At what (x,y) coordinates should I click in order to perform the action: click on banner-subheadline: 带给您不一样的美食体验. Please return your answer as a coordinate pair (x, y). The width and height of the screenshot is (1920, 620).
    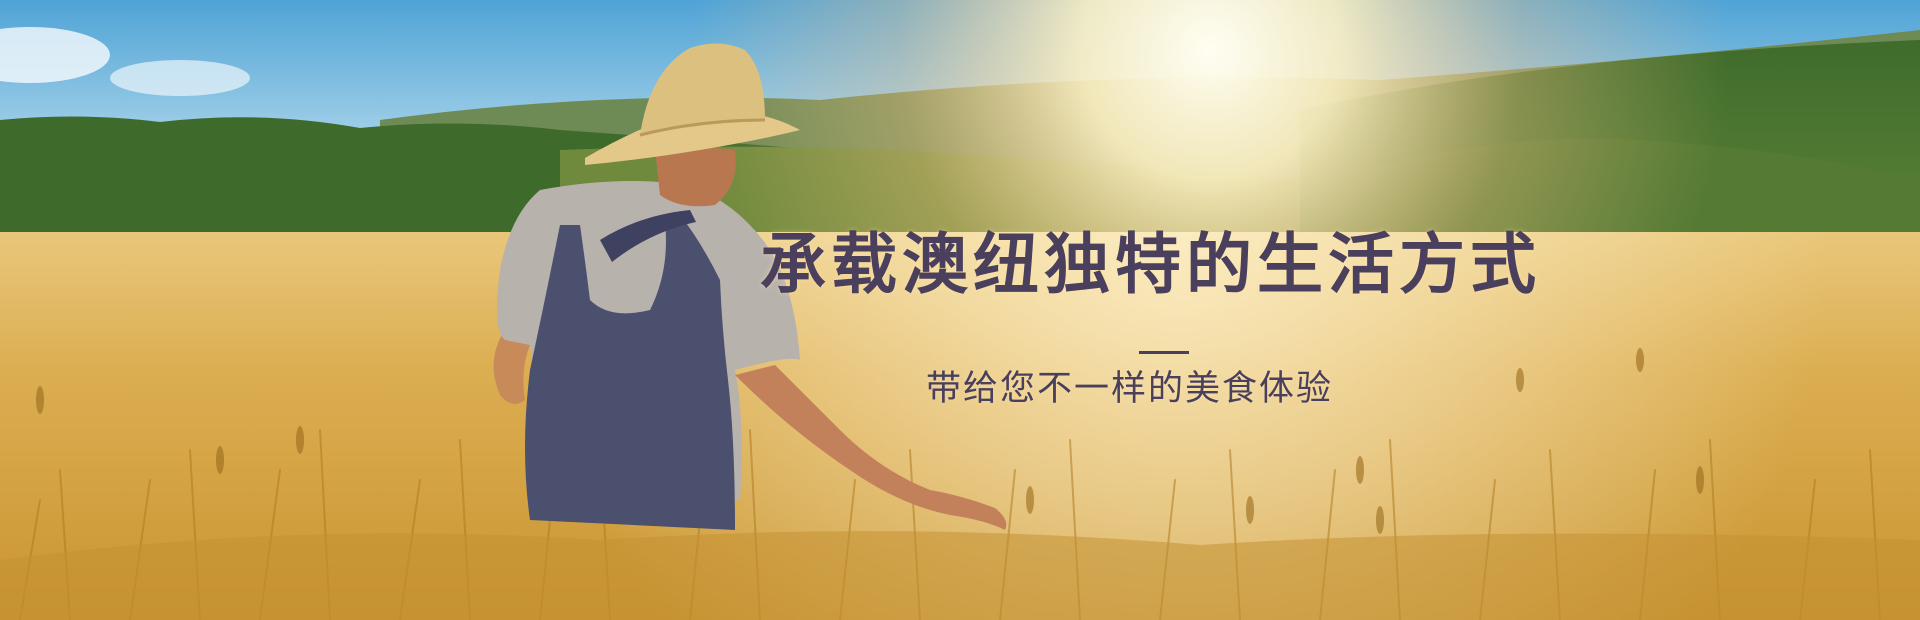
    Looking at the image, I should click on (1130, 389).